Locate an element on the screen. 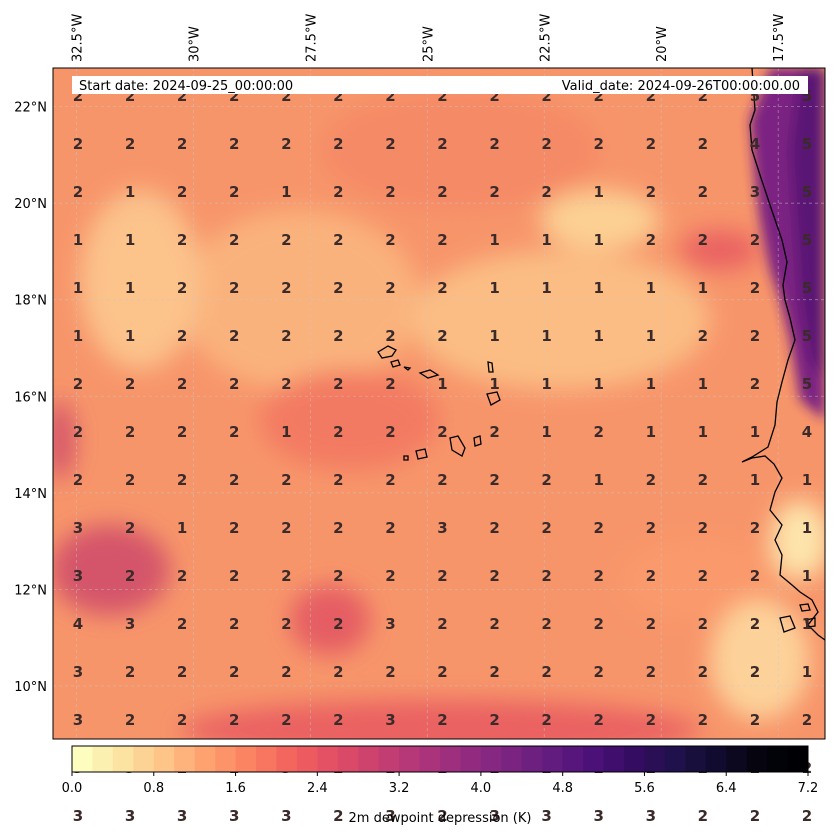 Image resolution: width=837 pixels, height=836 pixels. longitude-tick-label: 22.5°W is located at coordinates (545, 38).